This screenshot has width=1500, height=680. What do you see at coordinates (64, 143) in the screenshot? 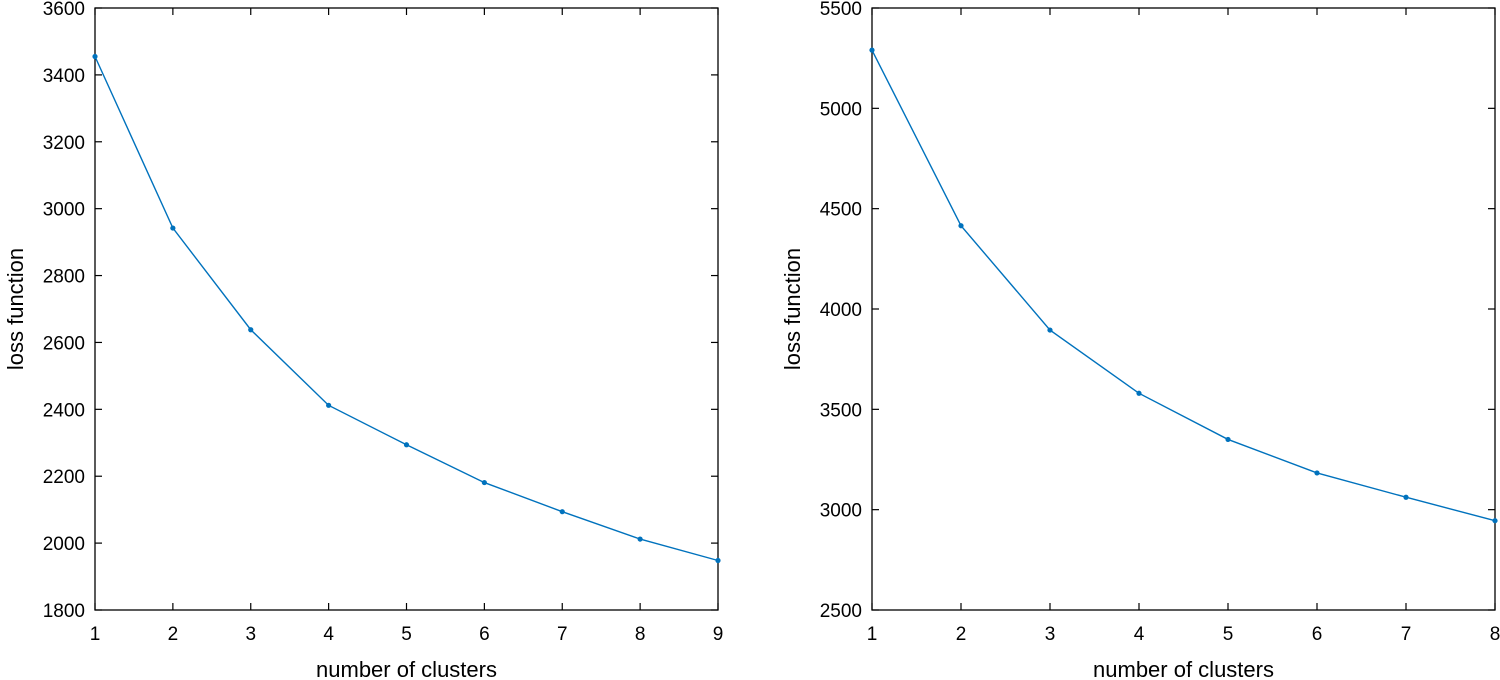
I see `y-tick-label: 3200` at bounding box center [64, 143].